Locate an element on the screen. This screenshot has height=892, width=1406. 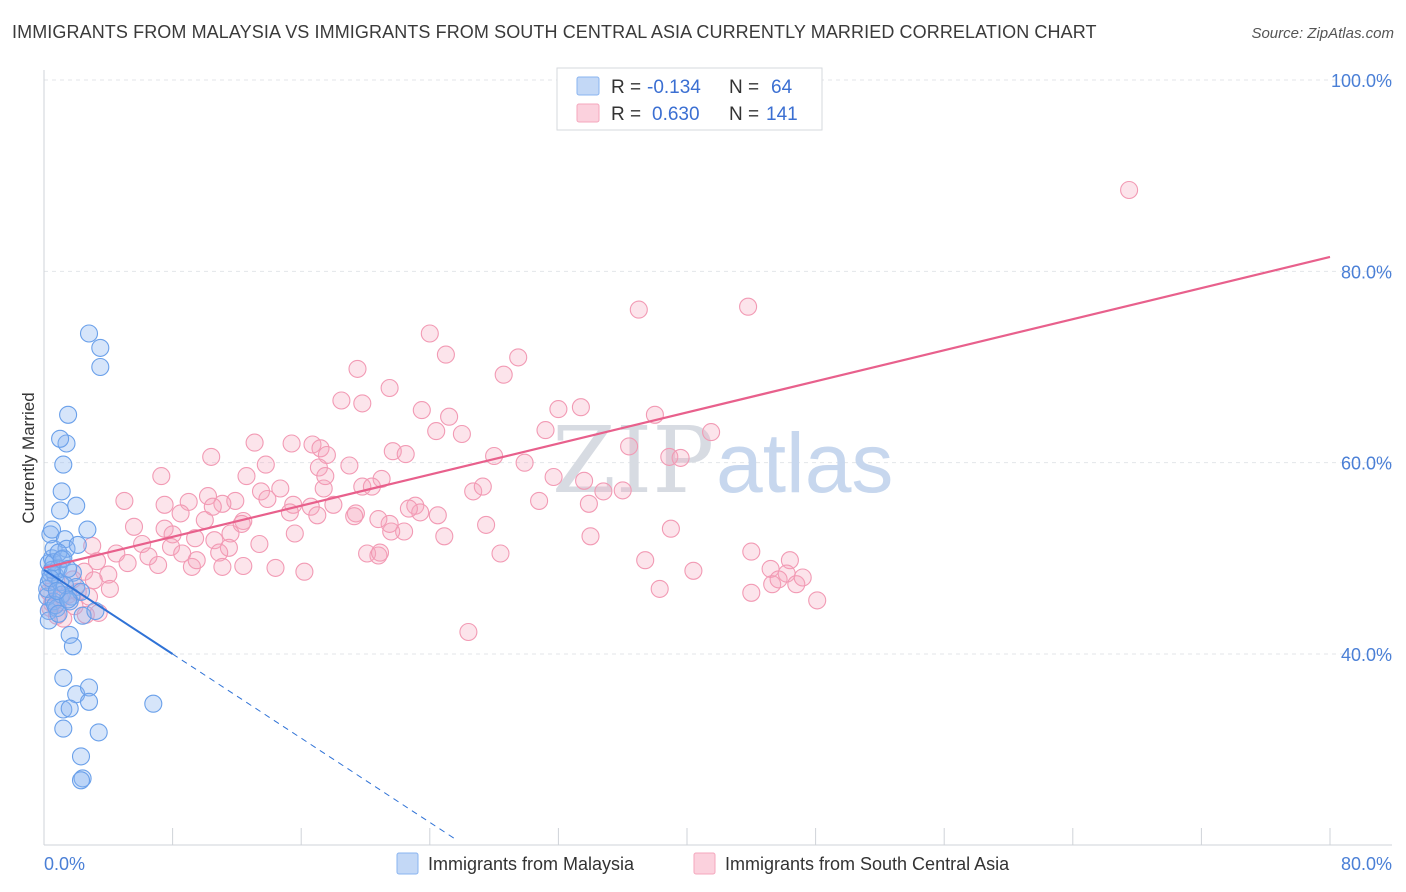
legend-n-value-sca: 141 is located at coordinates (782, 114).